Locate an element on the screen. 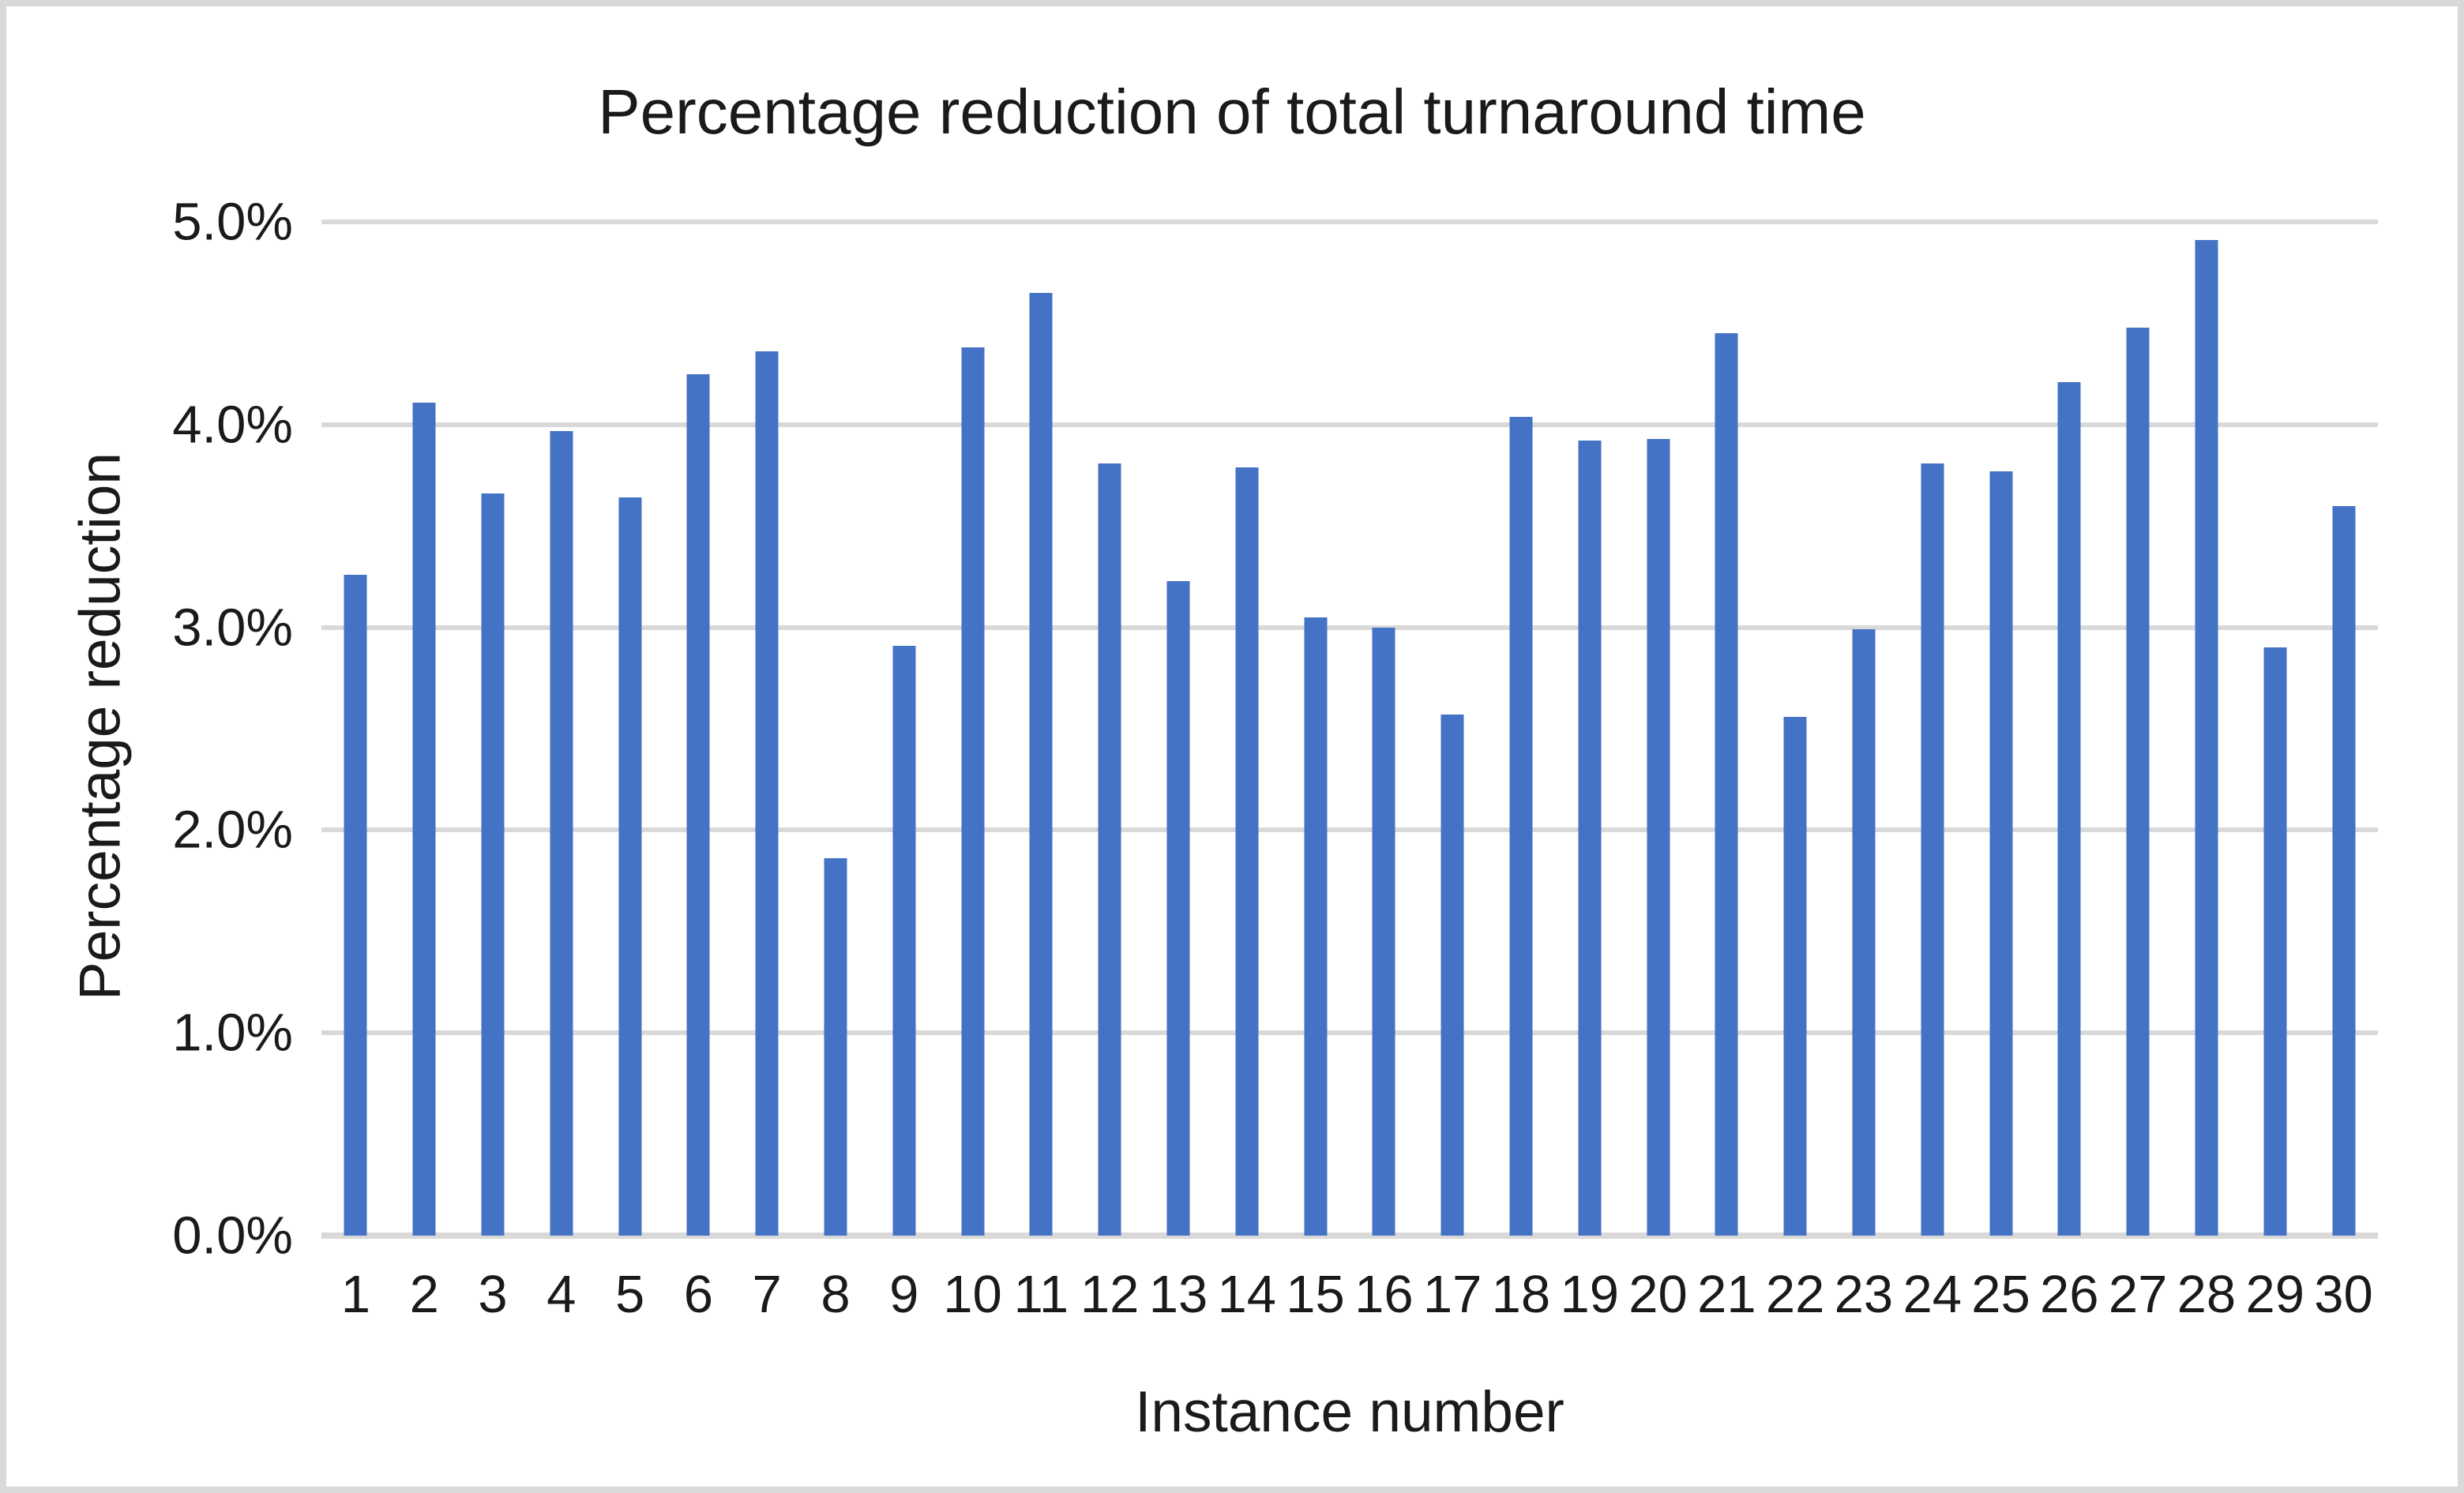 The image size is (2464, 1493). y-tick-label: 4.0% is located at coordinates (232, 425).